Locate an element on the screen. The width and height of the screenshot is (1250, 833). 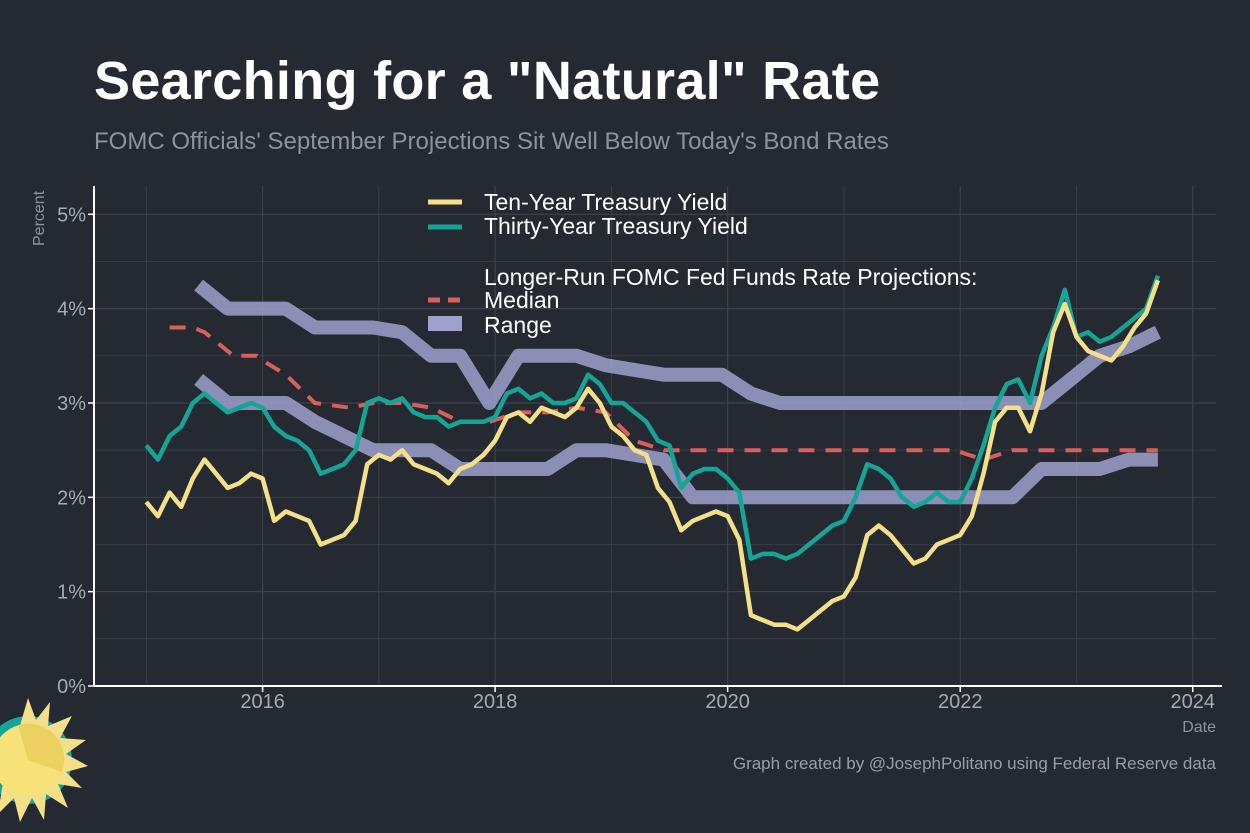
y-tick-label: 4% is located at coordinates (71, 310).